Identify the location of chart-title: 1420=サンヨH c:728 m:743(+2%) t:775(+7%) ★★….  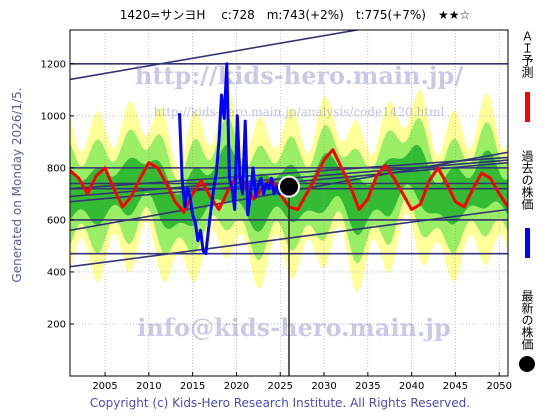
(295, 15).